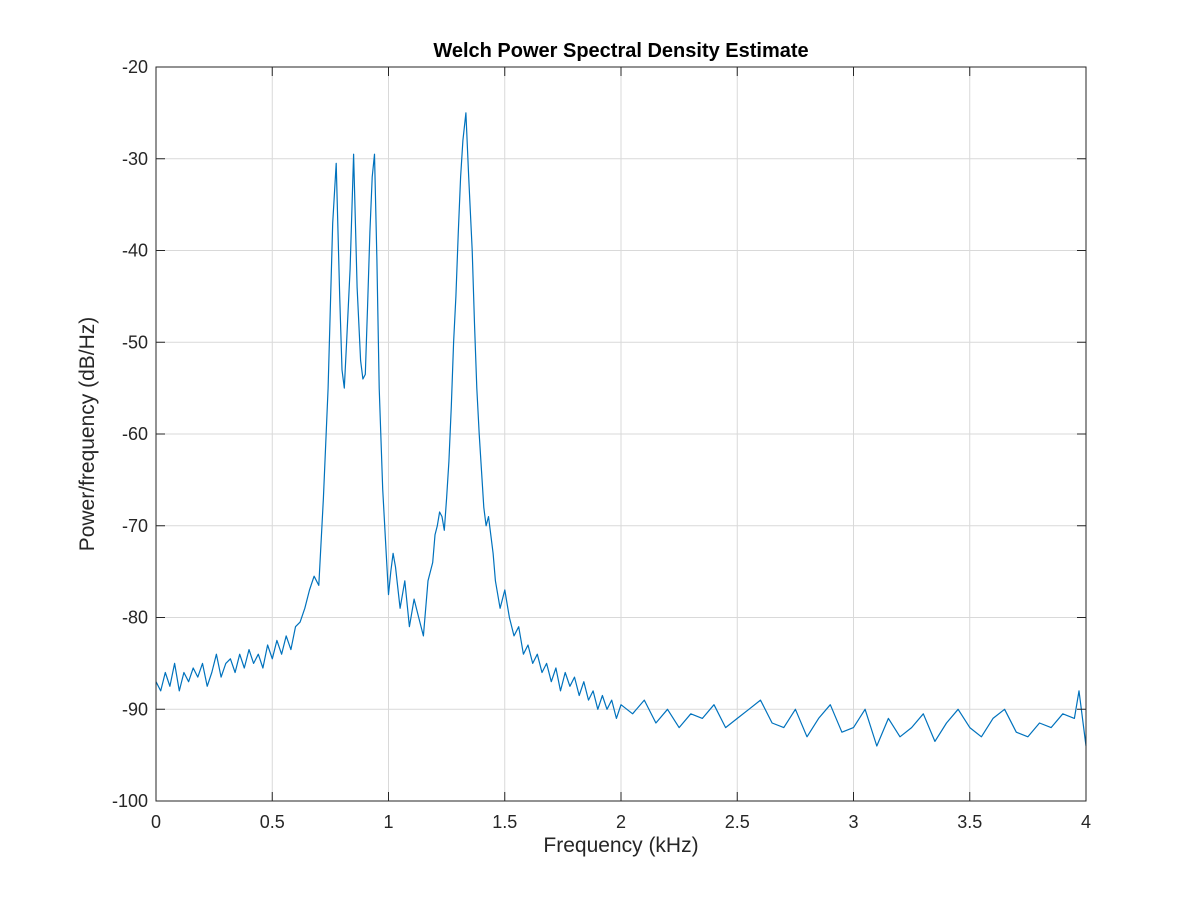  I want to click on x-tick-label: 2, so click(621, 822).